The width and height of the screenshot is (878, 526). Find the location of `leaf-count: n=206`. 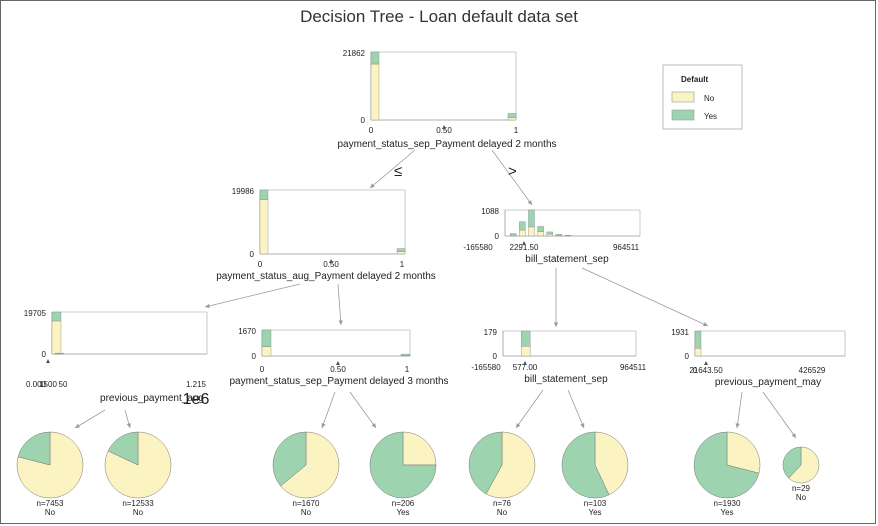

leaf-count: n=206 is located at coordinates (403, 503).